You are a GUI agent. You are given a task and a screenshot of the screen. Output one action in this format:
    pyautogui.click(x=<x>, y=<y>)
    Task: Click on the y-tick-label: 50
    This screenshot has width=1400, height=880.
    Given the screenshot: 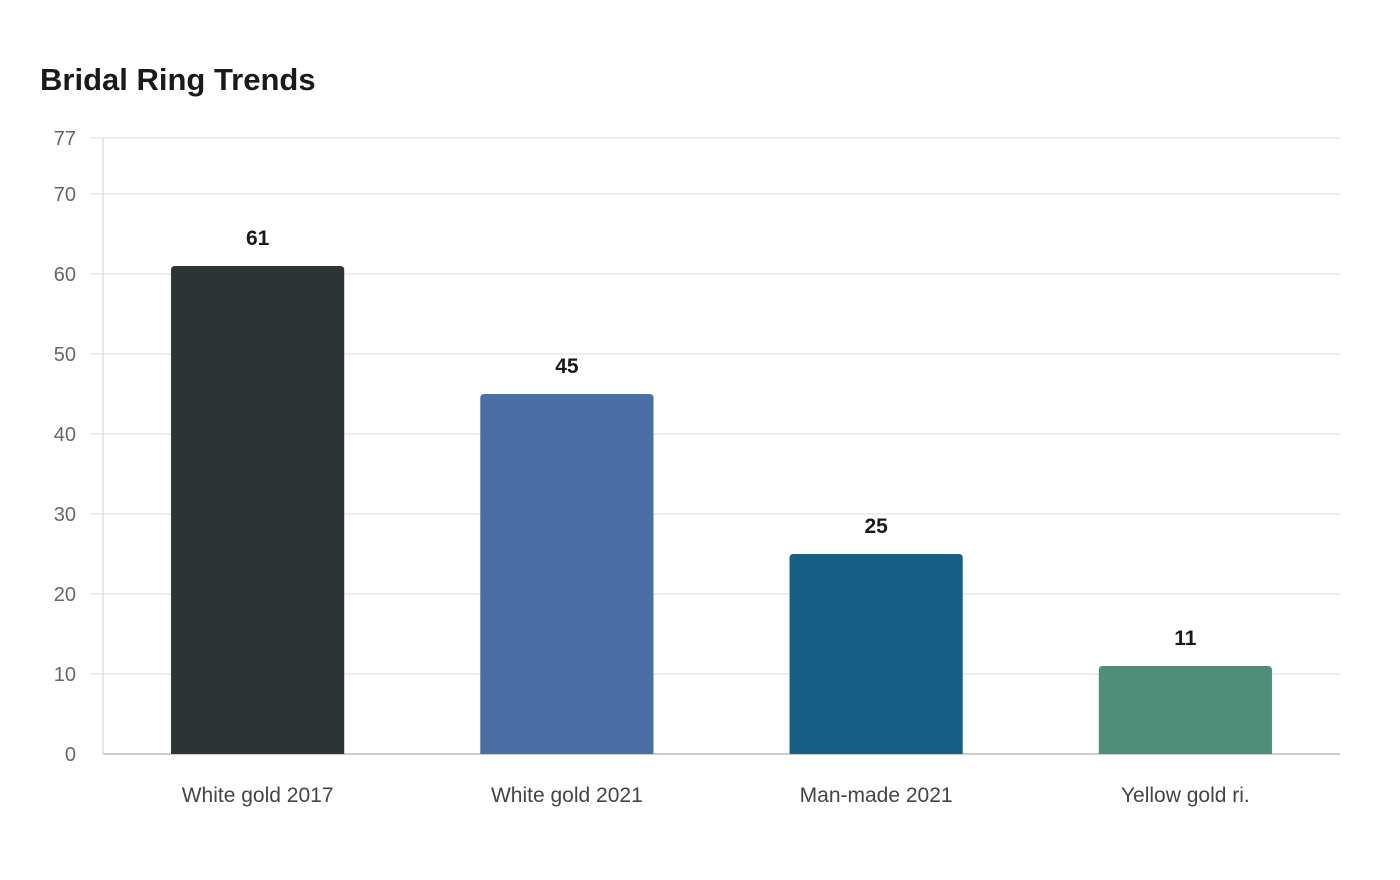 What is the action you would take?
    pyautogui.click(x=65, y=355)
    